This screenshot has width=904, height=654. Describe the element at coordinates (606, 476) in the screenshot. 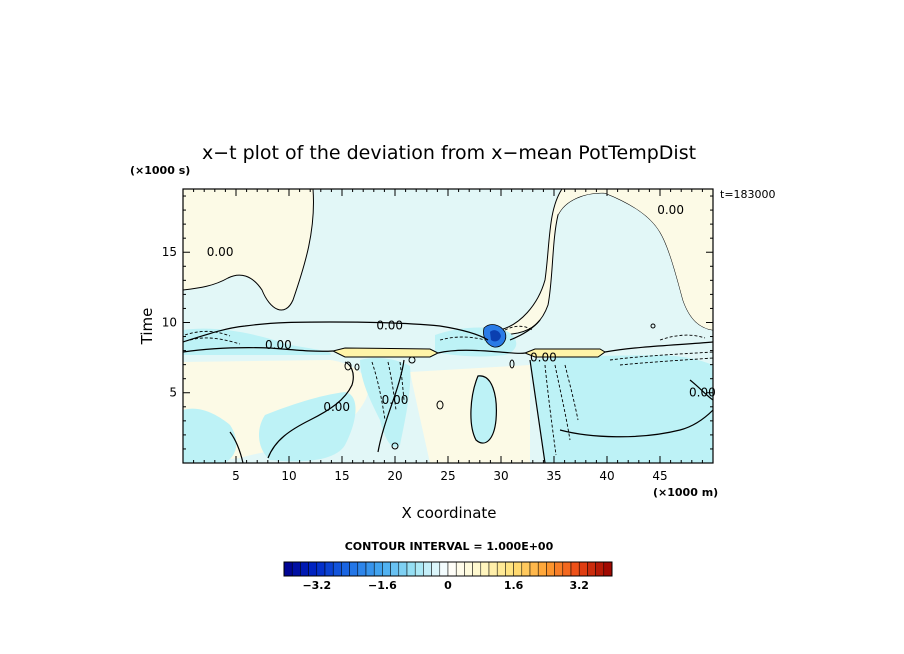

I see `x-tick-label: 40` at that location.